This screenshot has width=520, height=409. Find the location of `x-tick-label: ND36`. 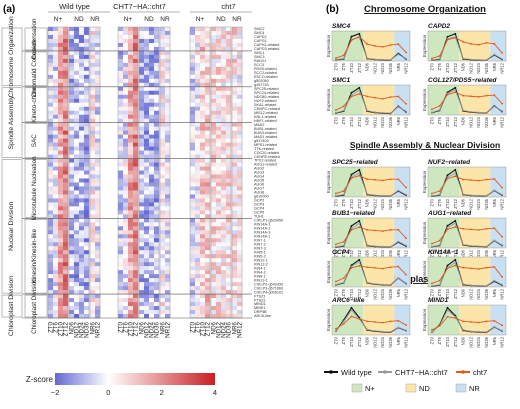

x-tick-label: ND36 is located at coordinates (229, 329).